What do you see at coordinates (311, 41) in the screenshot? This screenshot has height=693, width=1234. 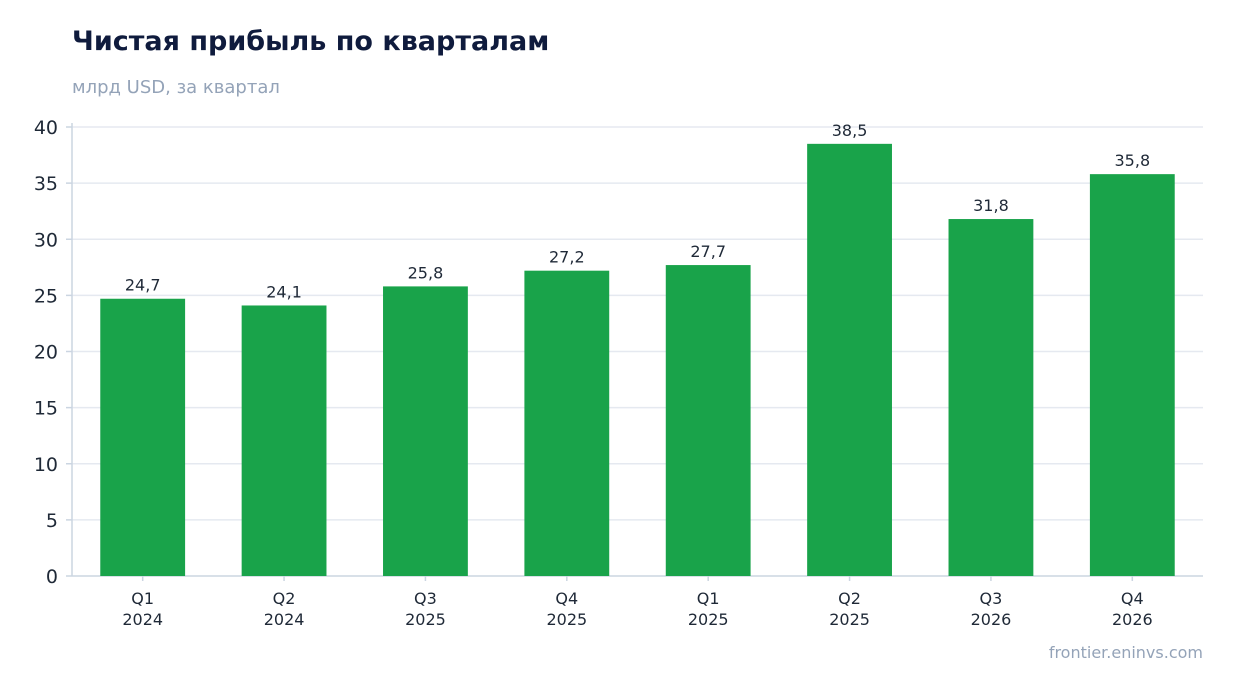 I see `chart-title: Чистая прибыль по кварталам` at bounding box center [311, 41].